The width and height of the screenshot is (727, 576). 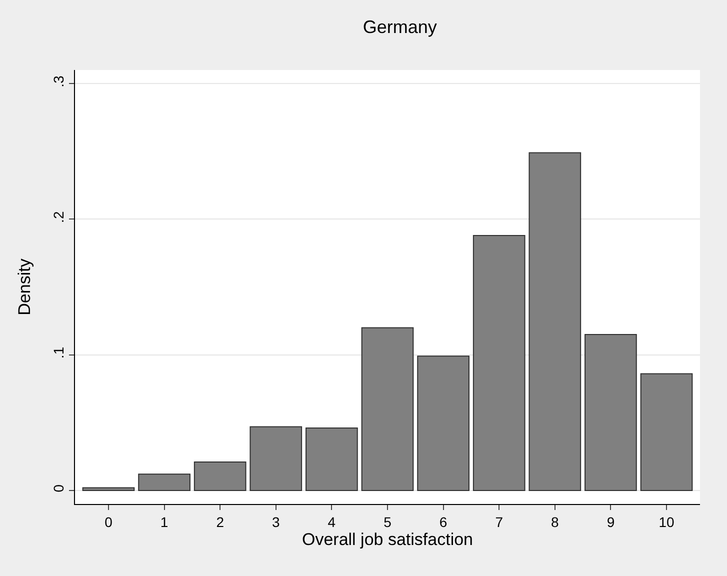 I want to click on y-tick-label: .3, so click(x=58, y=81).